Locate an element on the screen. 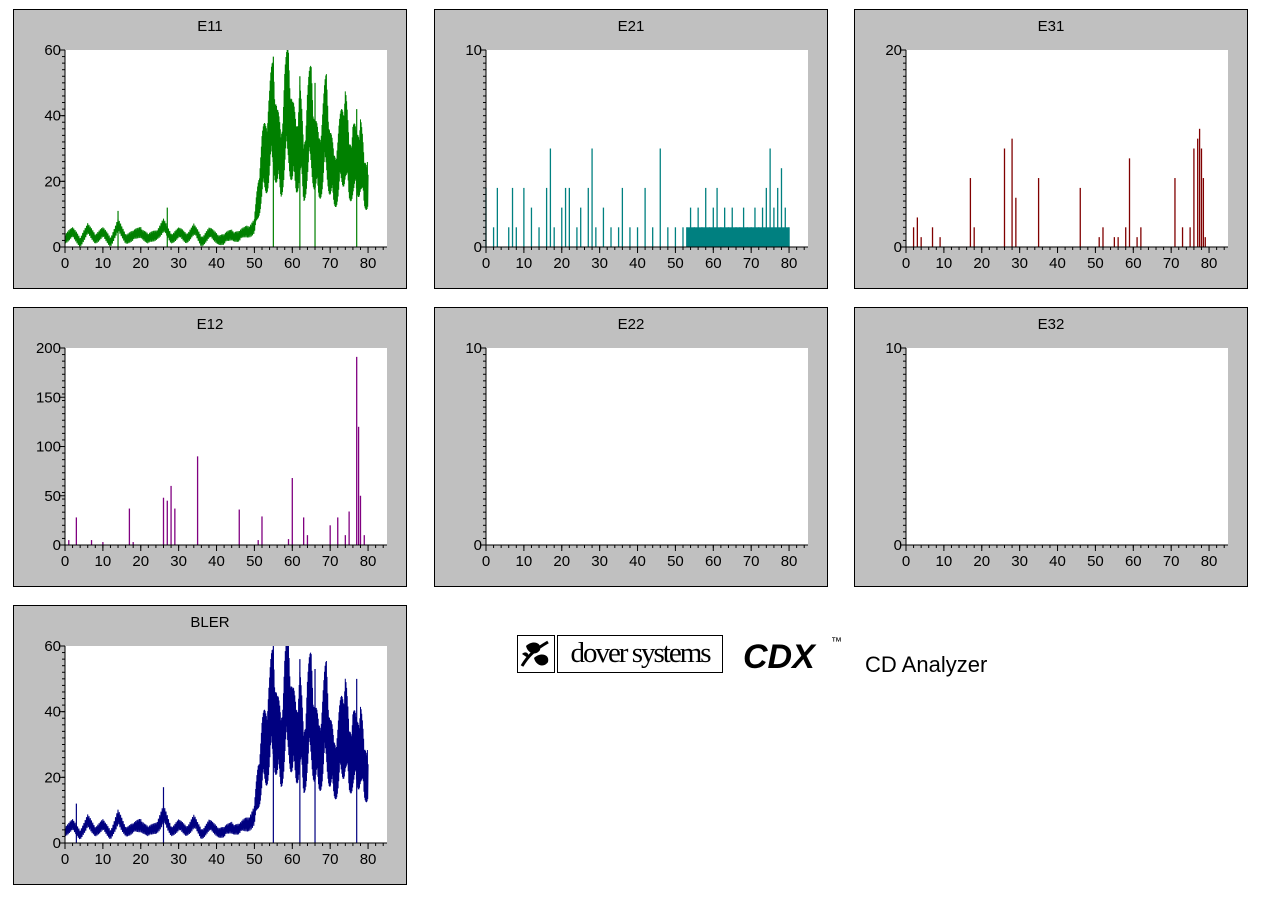 This screenshot has width=1276, height=904. product-tagline: CD Analyzer is located at coordinates (926, 664).